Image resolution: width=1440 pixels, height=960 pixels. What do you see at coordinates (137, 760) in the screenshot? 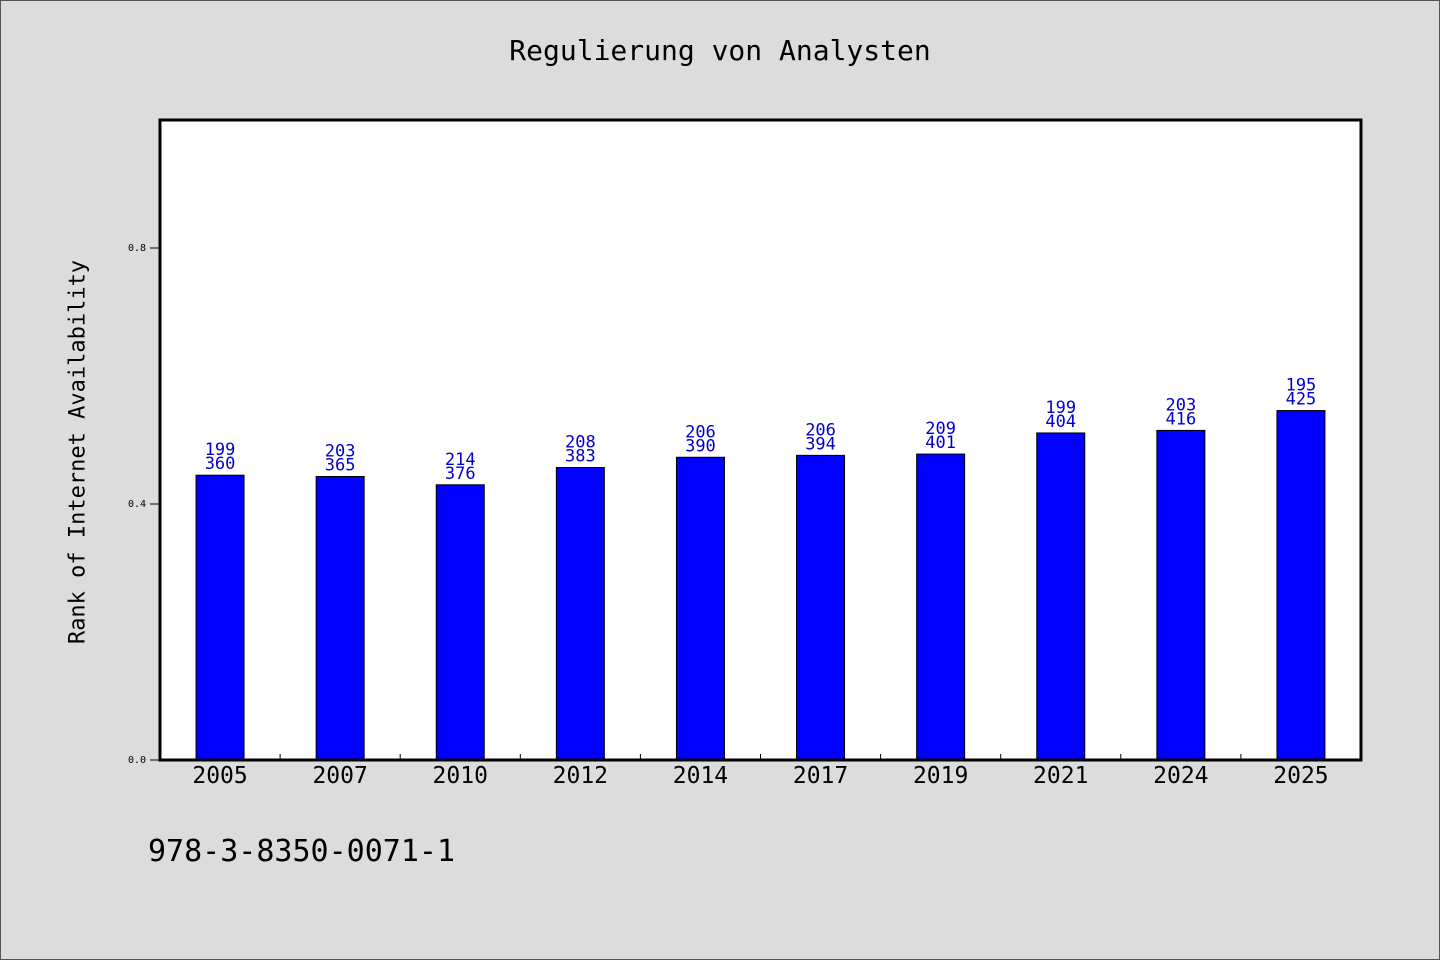
I see `y-tick-label: 0.0` at bounding box center [137, 760].